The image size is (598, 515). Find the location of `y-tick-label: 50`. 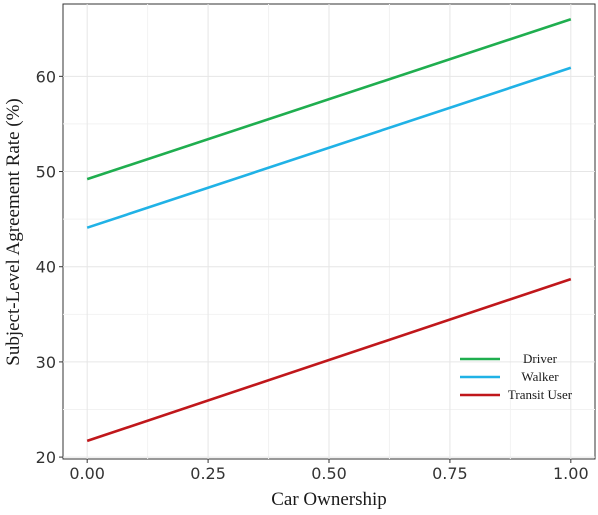

y-tick-label: 50 is located at coordinates (46, 172).